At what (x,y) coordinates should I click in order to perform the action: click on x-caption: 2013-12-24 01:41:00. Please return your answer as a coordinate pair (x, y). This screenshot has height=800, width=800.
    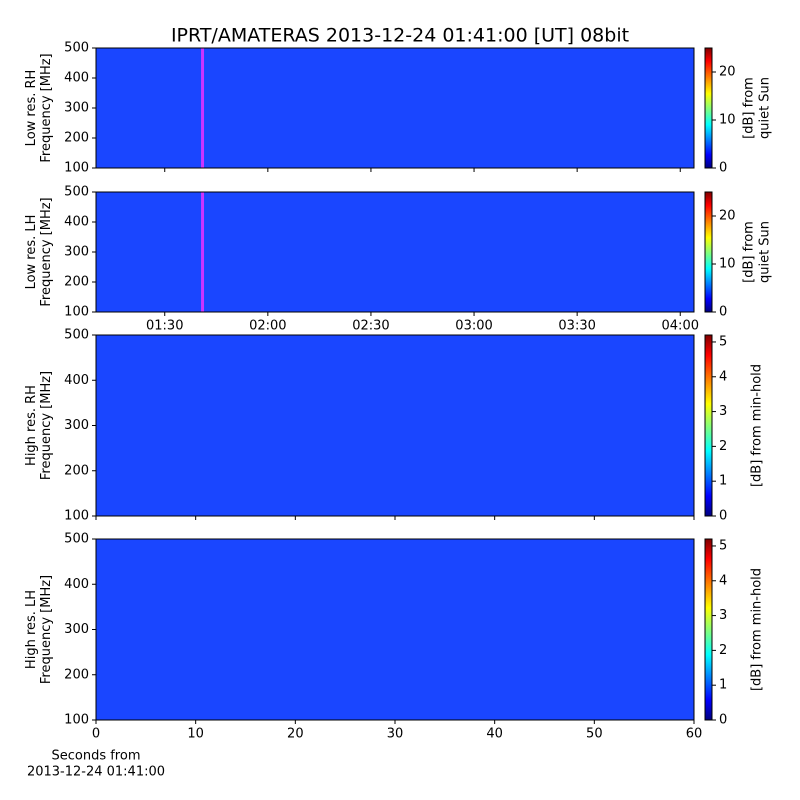
    Looking at the image, I should click on (96, 772).